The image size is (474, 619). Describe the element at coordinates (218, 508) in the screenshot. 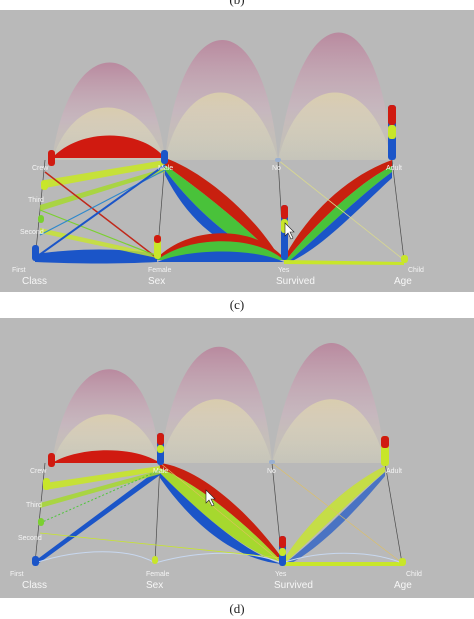

I see `ribbons` at that location.